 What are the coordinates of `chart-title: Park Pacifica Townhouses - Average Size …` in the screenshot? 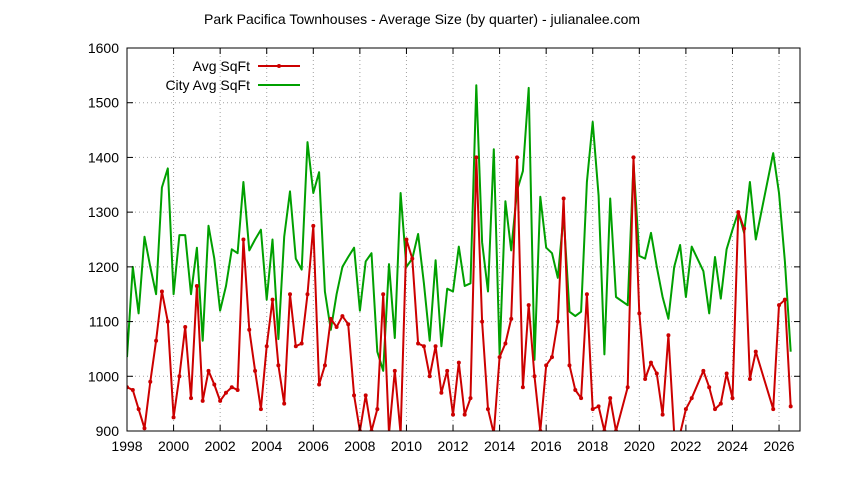 It's located at (422, 19).